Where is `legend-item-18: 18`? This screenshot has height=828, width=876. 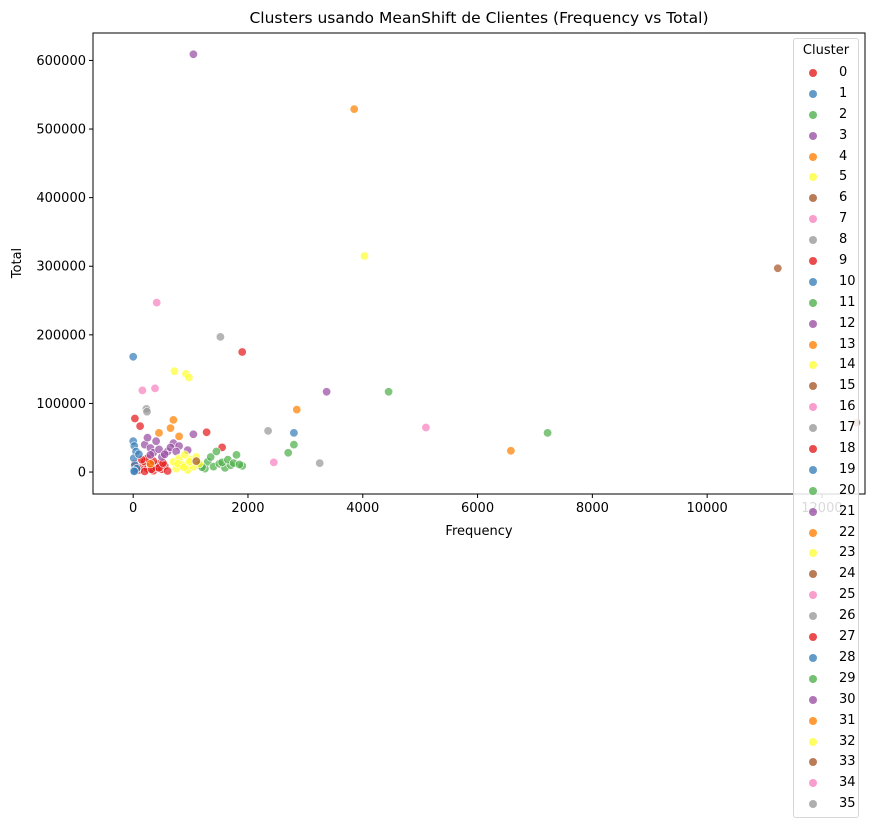 legend-item-18: 18 is located at coordinates (826, 450).